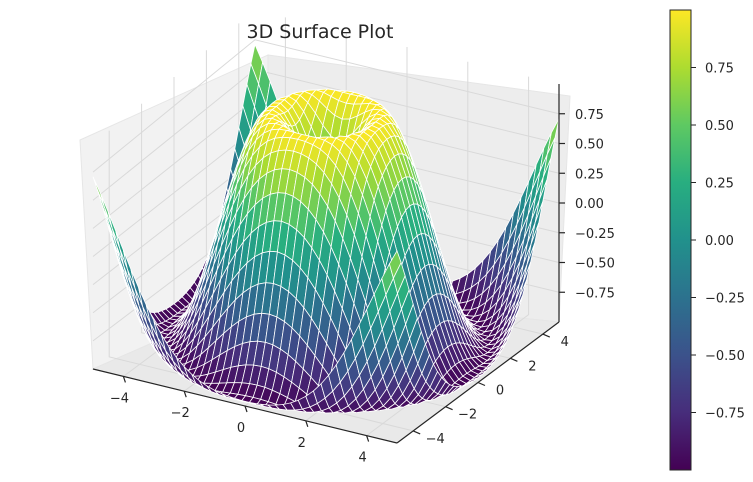 This screenshot has height=482, width=753. Describe the element at coordinates (119, 398) in the screenshot. I see `x-tick-label: −4` at that location.